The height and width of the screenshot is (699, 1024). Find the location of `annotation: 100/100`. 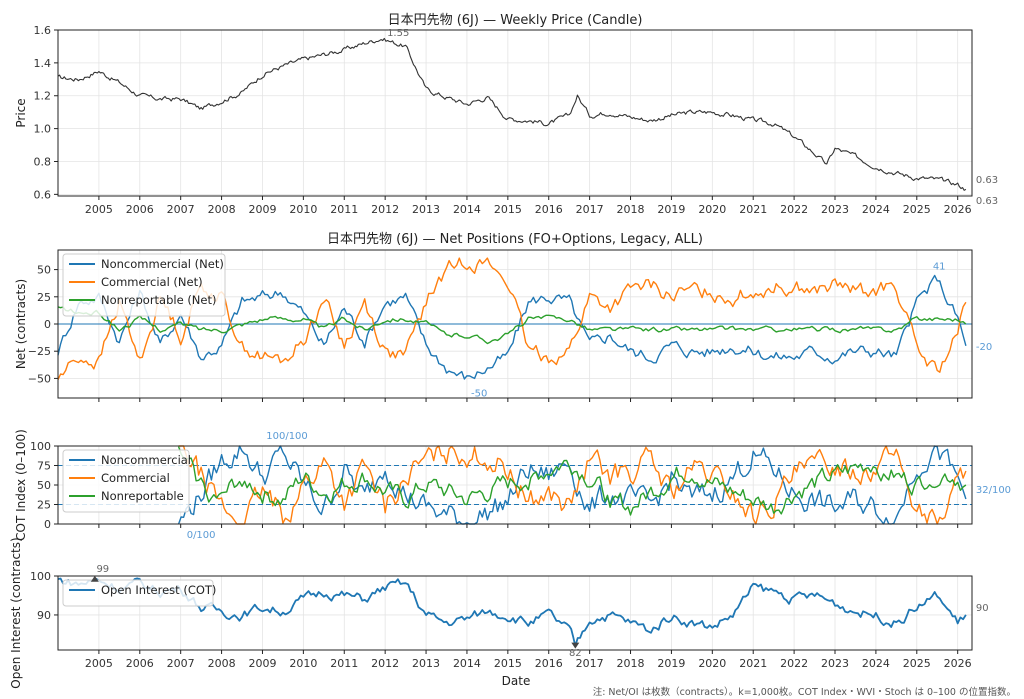

annotation: 100/100 is located at coordinates (287, 436).